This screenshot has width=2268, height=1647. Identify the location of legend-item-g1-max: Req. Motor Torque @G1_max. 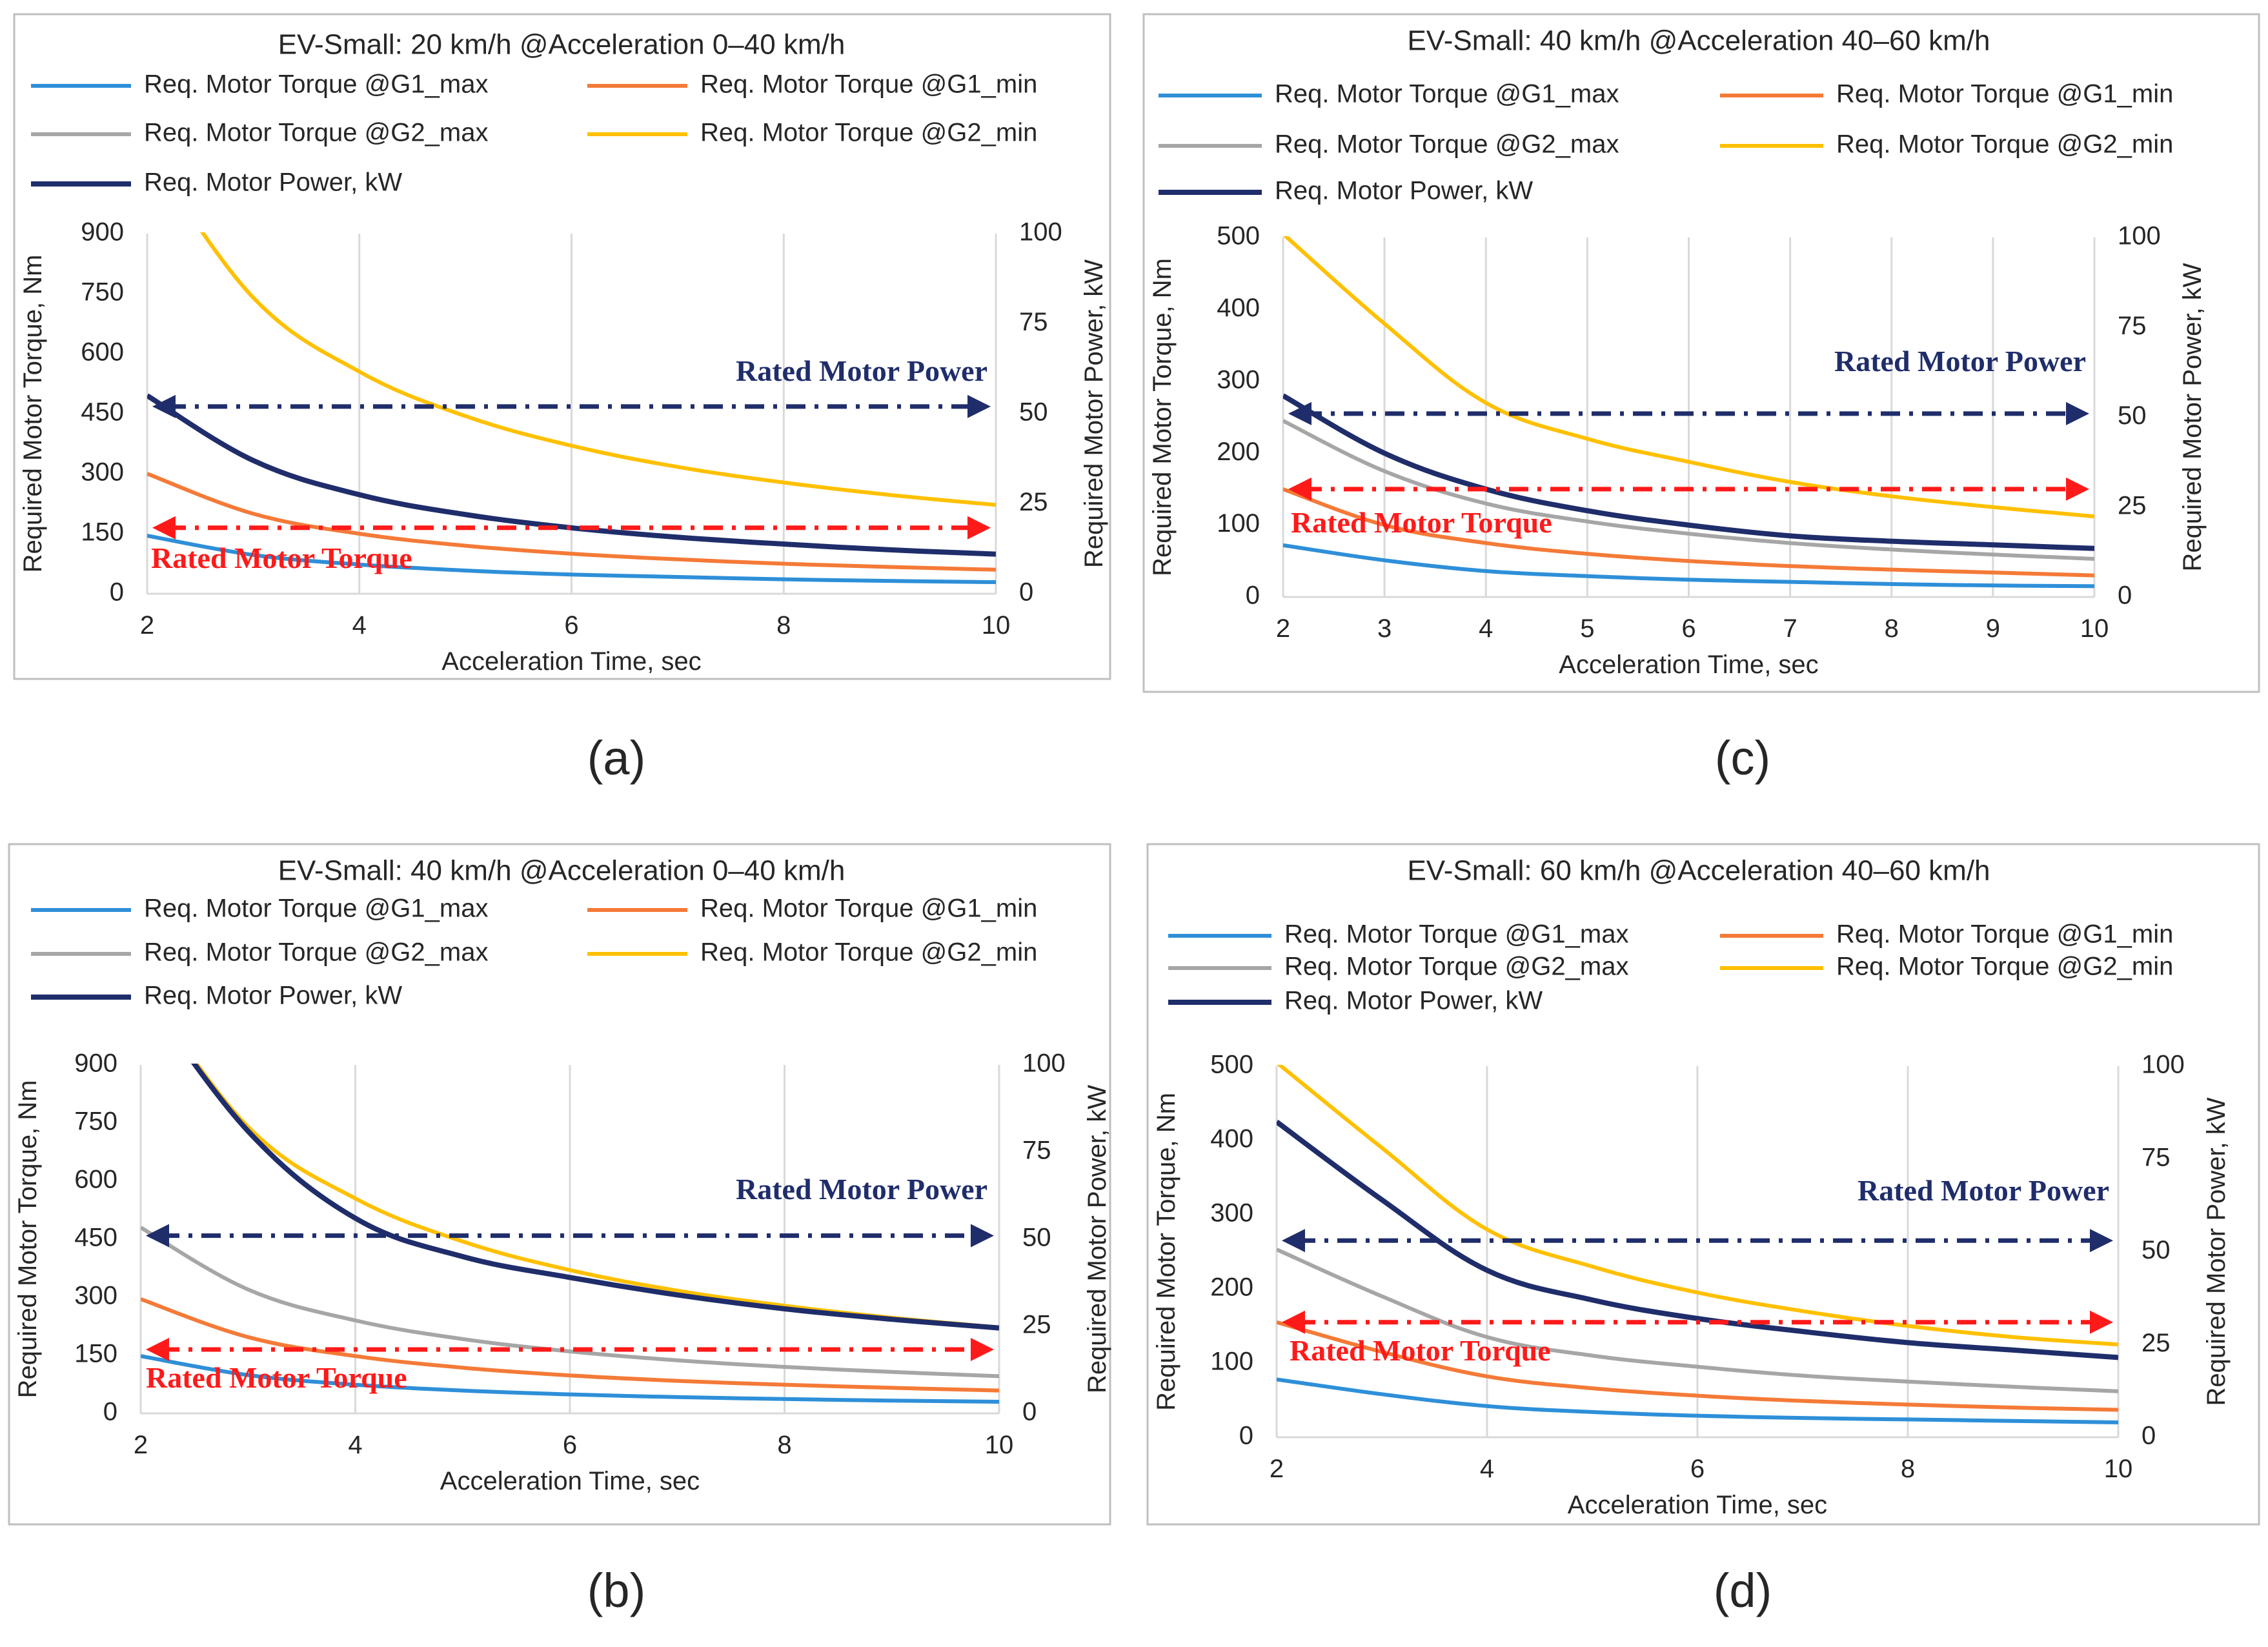
(259, 84).